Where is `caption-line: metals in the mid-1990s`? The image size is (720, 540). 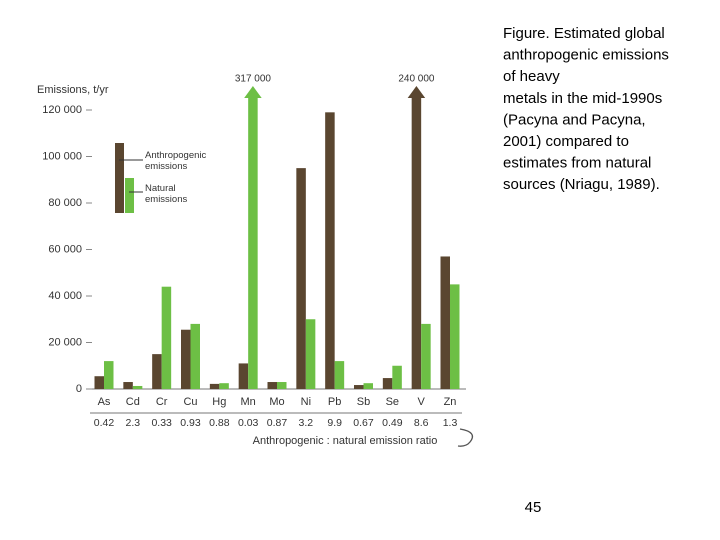
caption-line: metals in the mid-1990s is located at coordinates (582, 98).